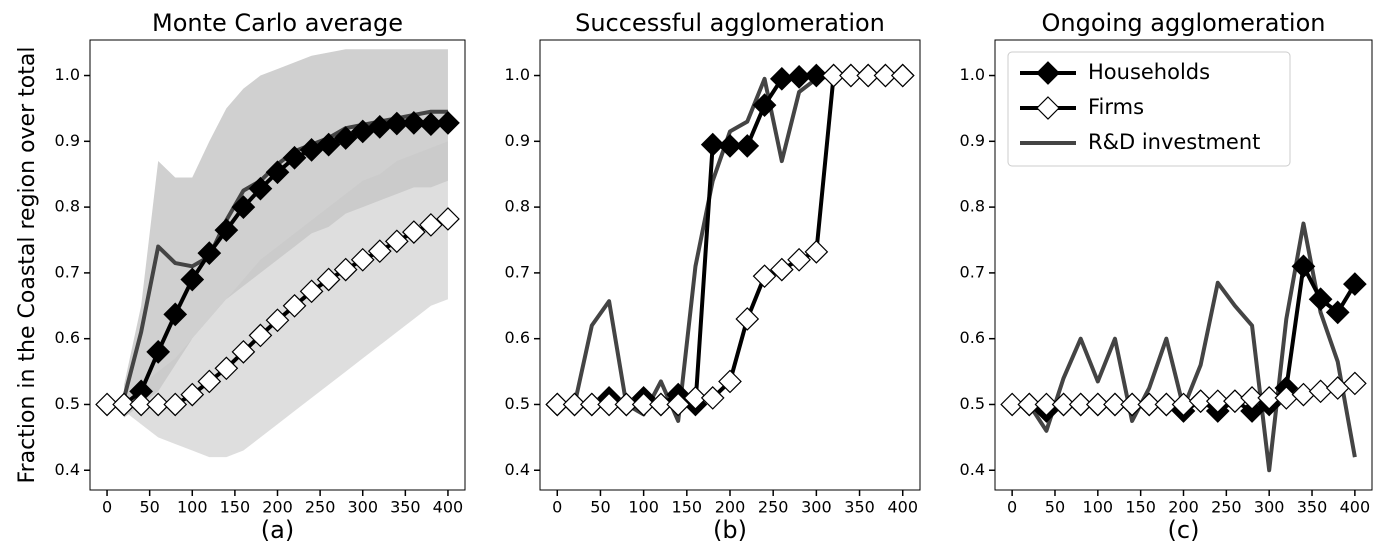 The image size is (1374, 545). What do you see at coordinates (1149, 72) in the screenshot?
I see `legend-label: Households` at bounding box center [1149, 72].